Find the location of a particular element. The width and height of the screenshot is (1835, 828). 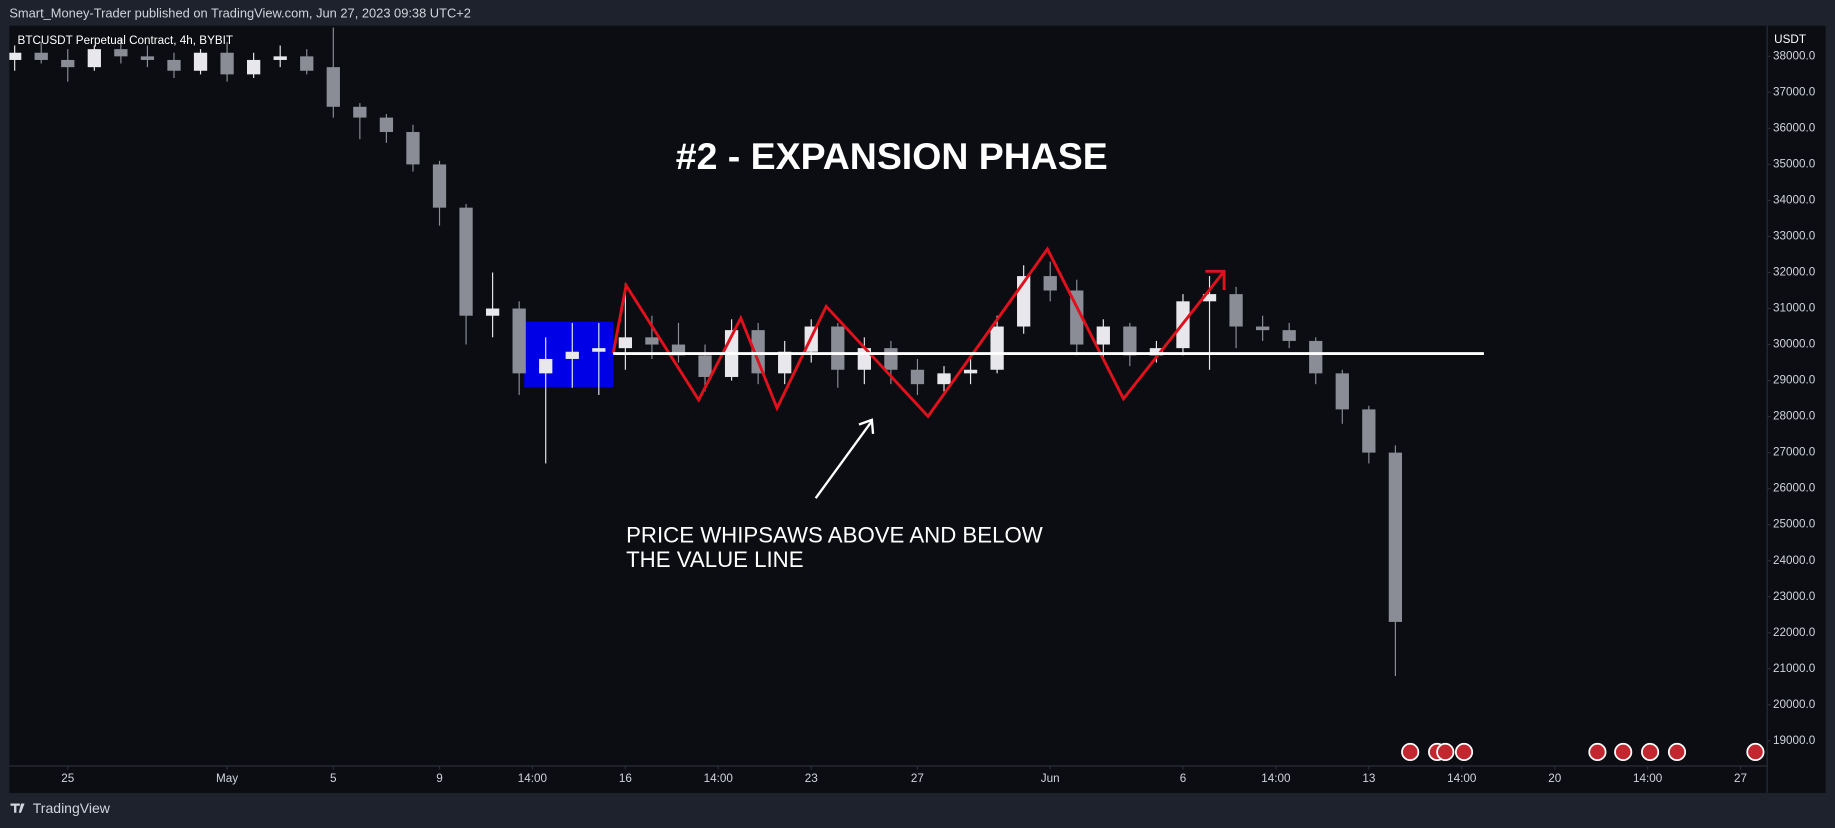

y-tick-label: 29000.0 is located at coordinates (1794, 380).